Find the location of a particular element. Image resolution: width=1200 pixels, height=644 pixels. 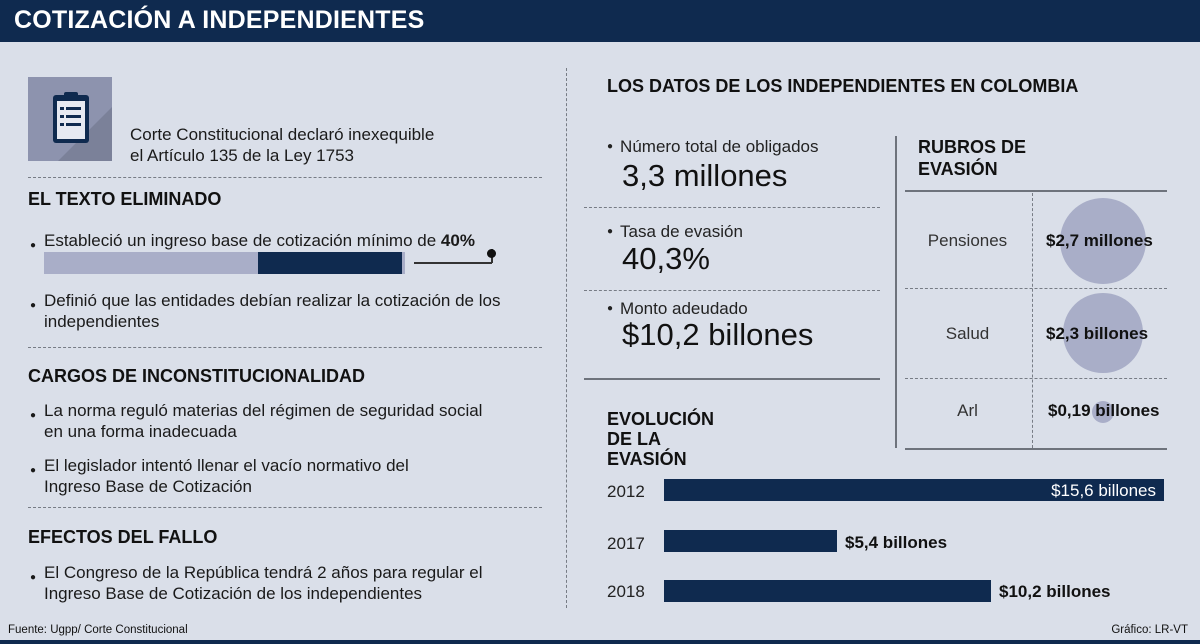

rubros-header-rule is located at coordinates (1036, 191).